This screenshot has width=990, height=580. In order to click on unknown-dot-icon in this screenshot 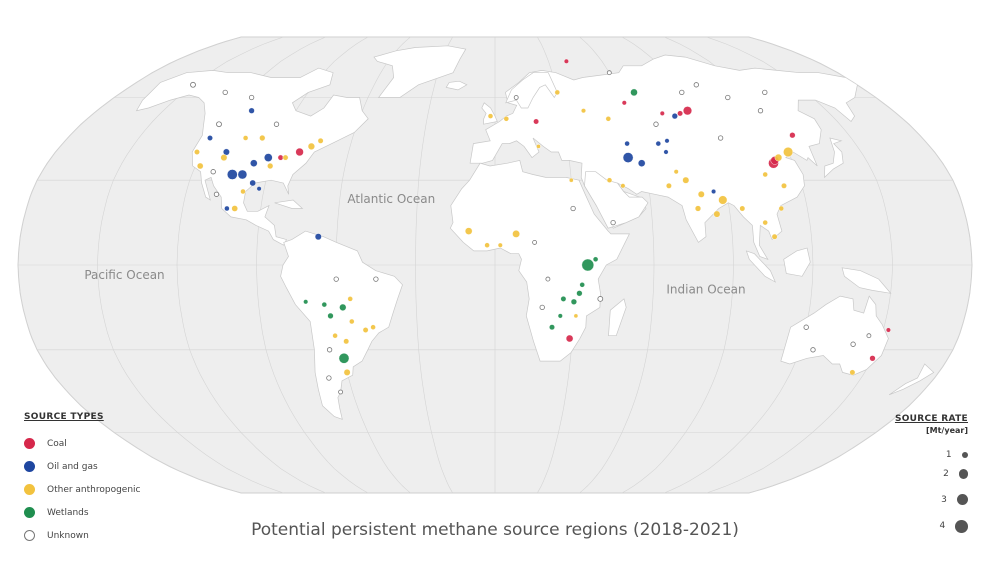, I will do `click(29, 535)`.